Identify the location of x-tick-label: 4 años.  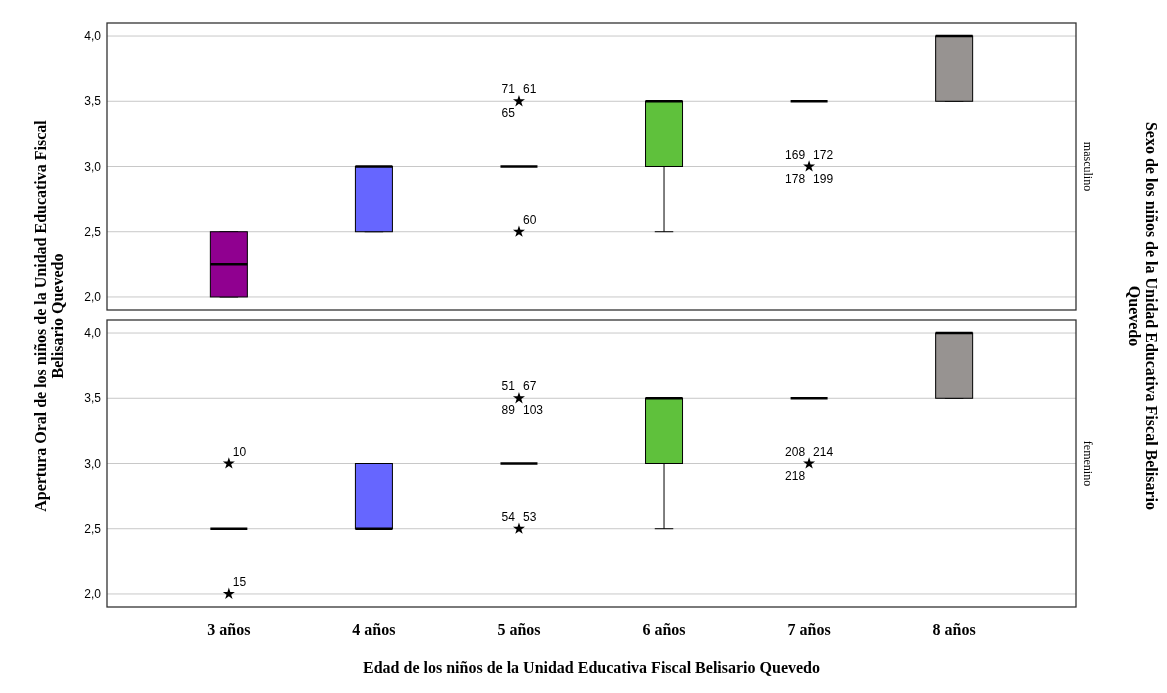
(374, 629).